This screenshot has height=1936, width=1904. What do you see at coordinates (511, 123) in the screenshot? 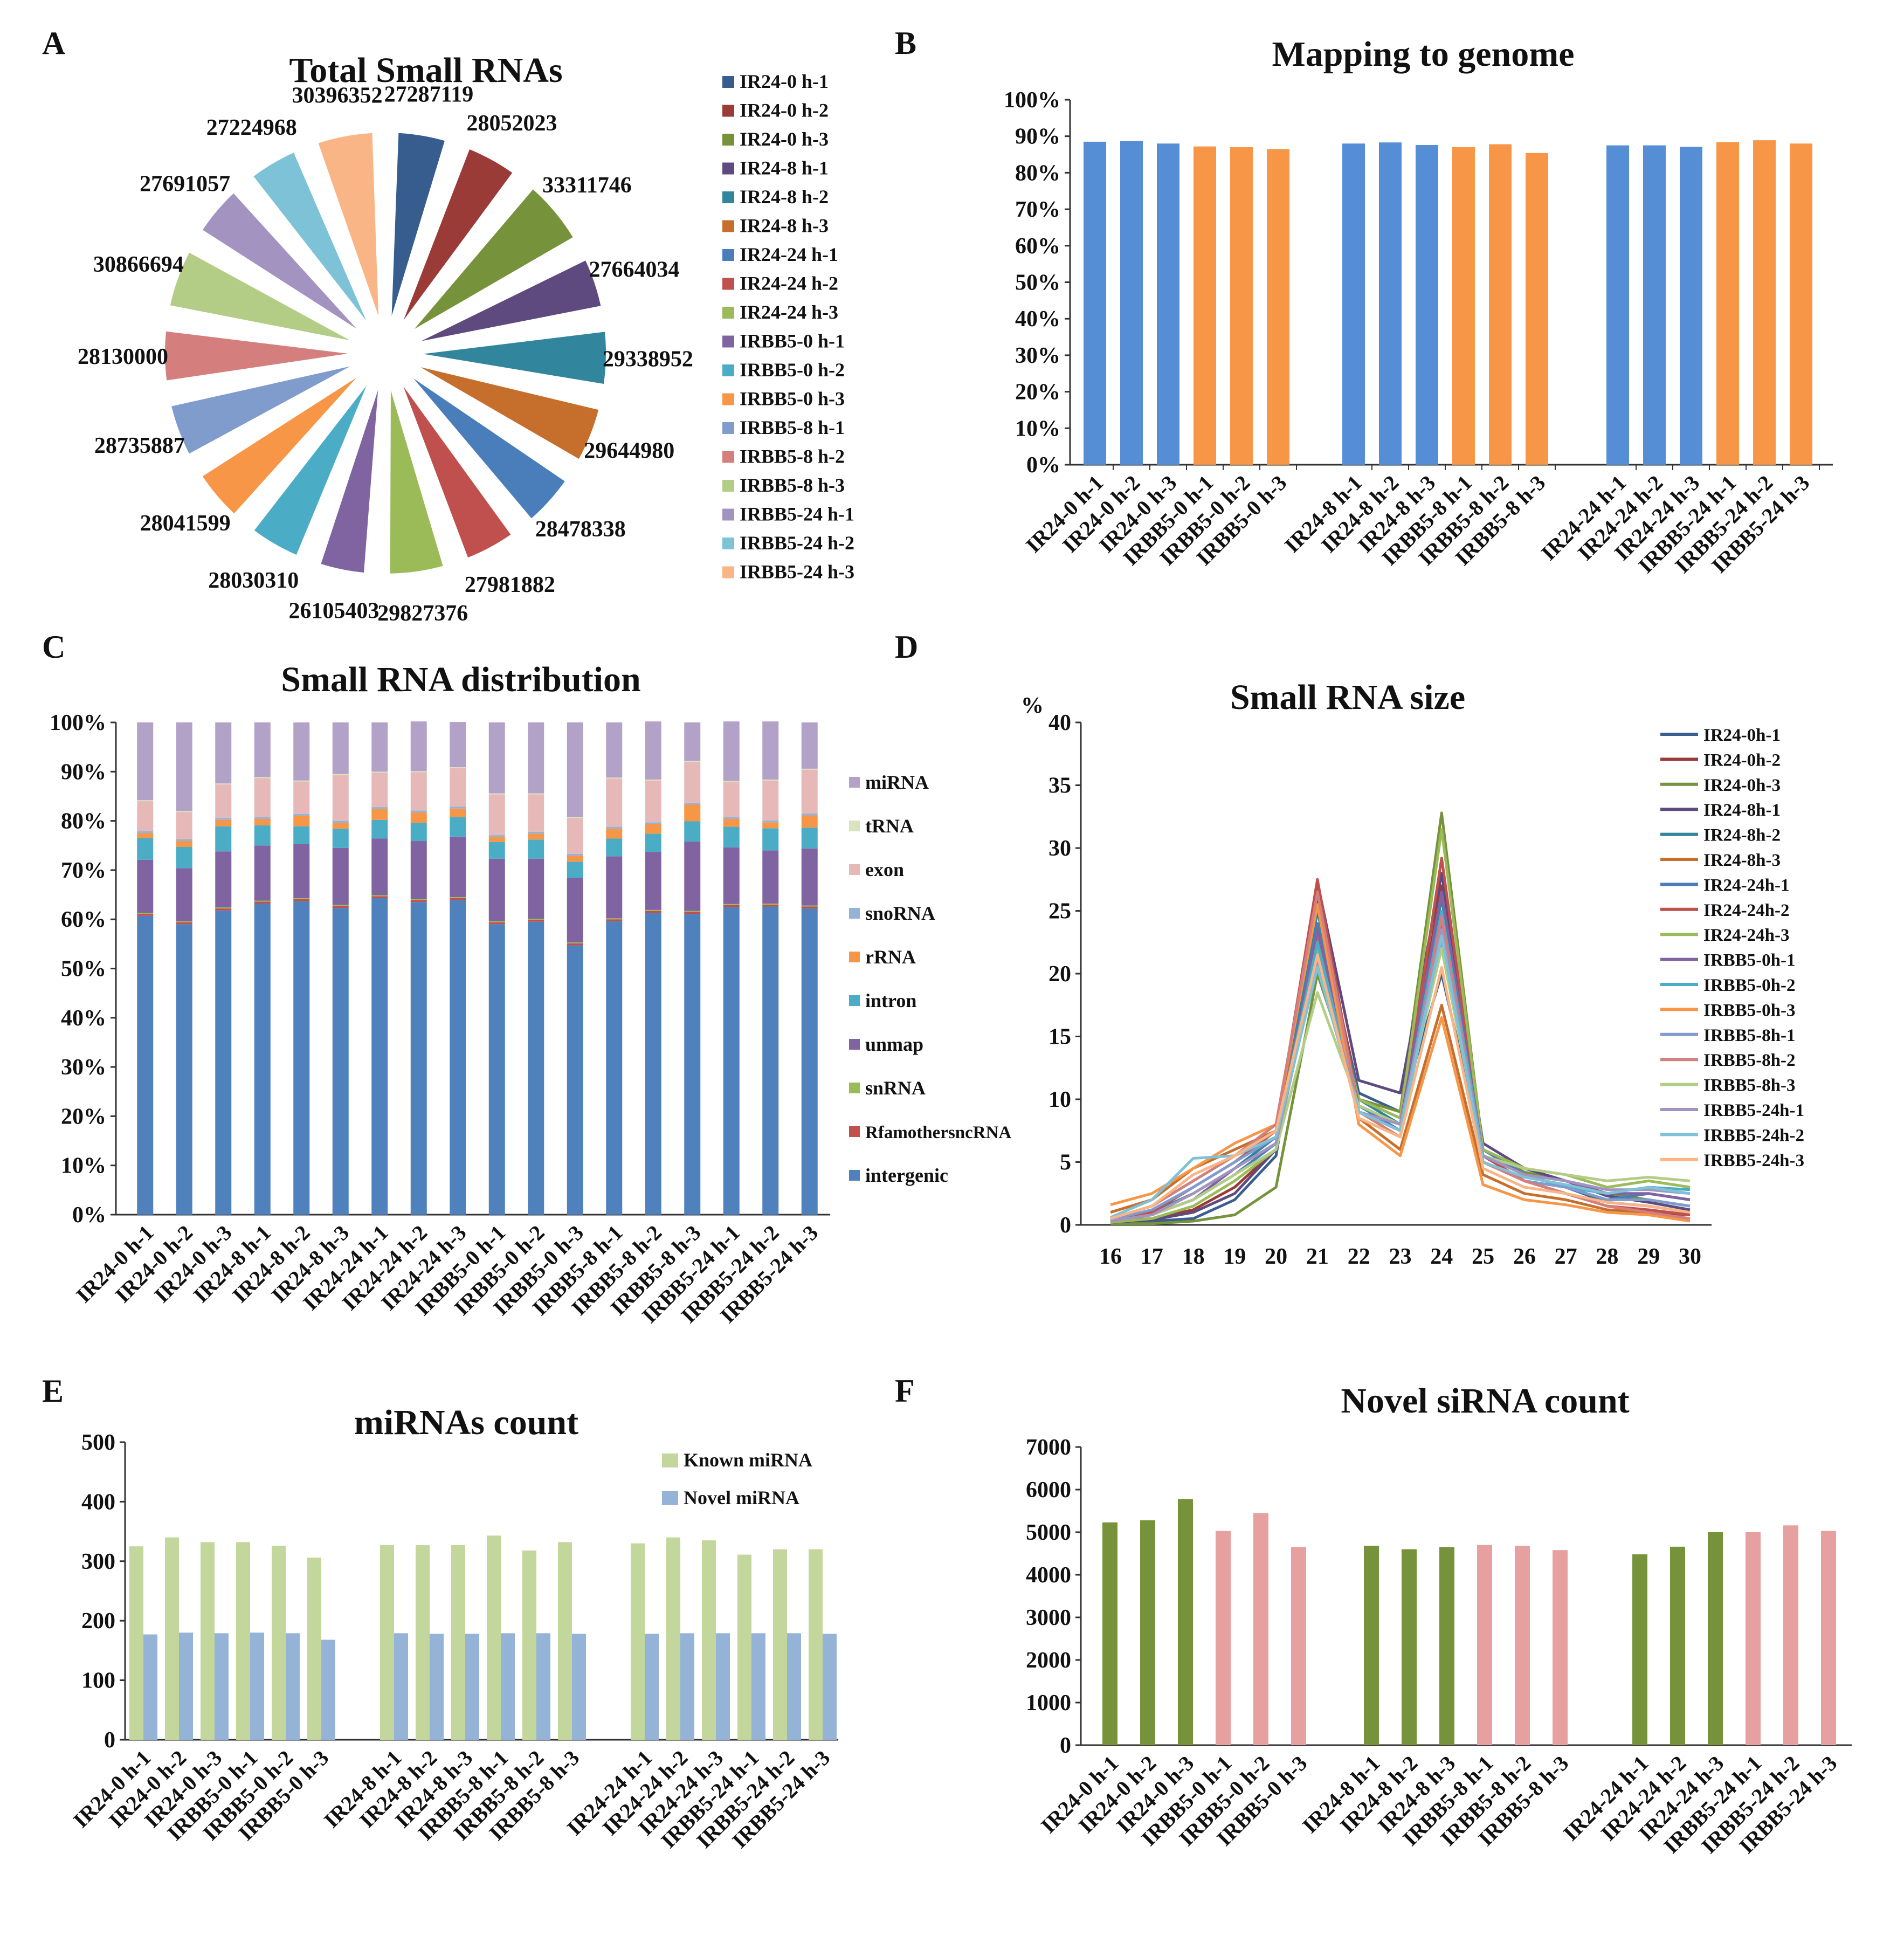
I see `pie-value-ir24-0-h-2: 28052023` at bounding box center [511, 123].